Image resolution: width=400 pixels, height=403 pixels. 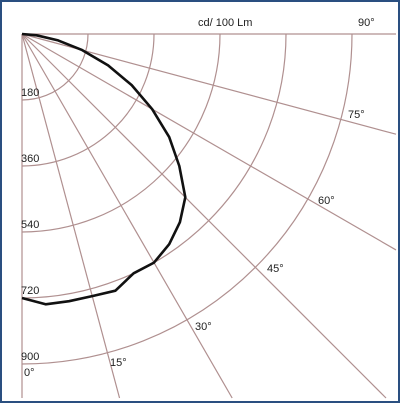 I want to click on angle-label-45: 45°, so click(x=275, y=269).